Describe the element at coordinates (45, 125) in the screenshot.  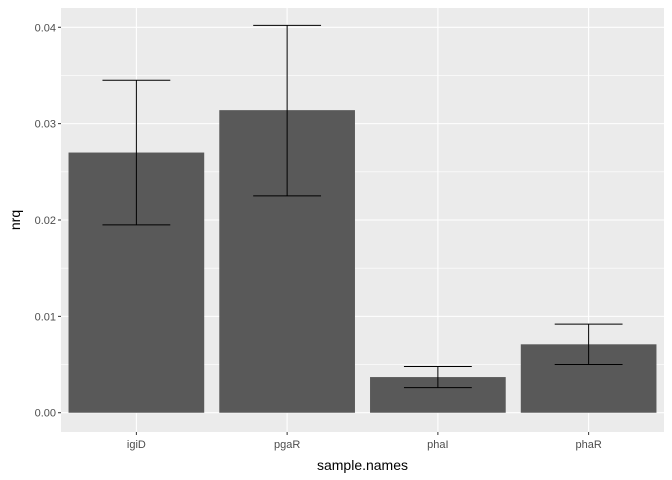
I see `y-tick-label: 0.03` at that location.